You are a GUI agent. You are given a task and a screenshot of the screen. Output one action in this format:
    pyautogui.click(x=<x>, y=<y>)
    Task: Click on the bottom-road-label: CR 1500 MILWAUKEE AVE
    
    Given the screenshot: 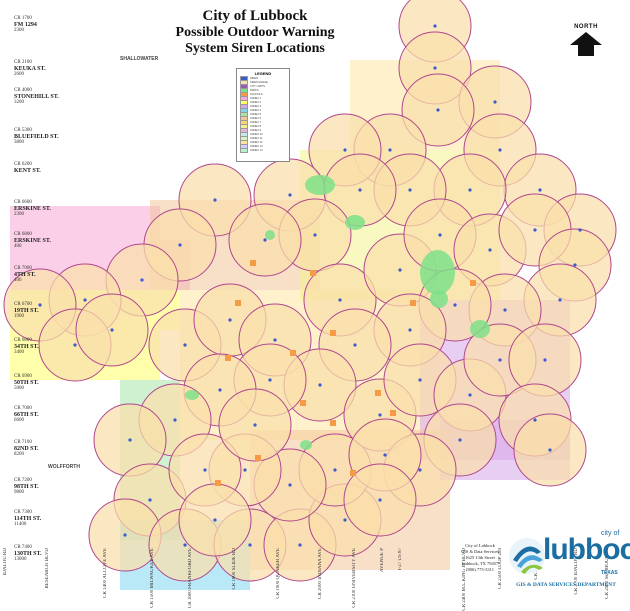 What is the action you would take?
    pyautogui.click(x=152, y=578)
    